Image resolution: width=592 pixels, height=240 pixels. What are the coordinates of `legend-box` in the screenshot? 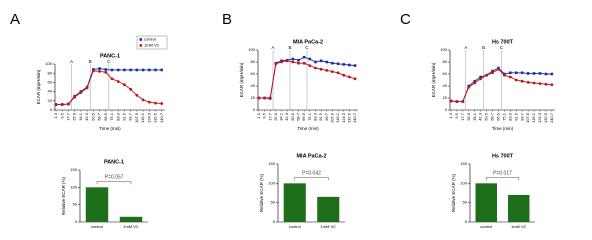 It's located at (152, 42).